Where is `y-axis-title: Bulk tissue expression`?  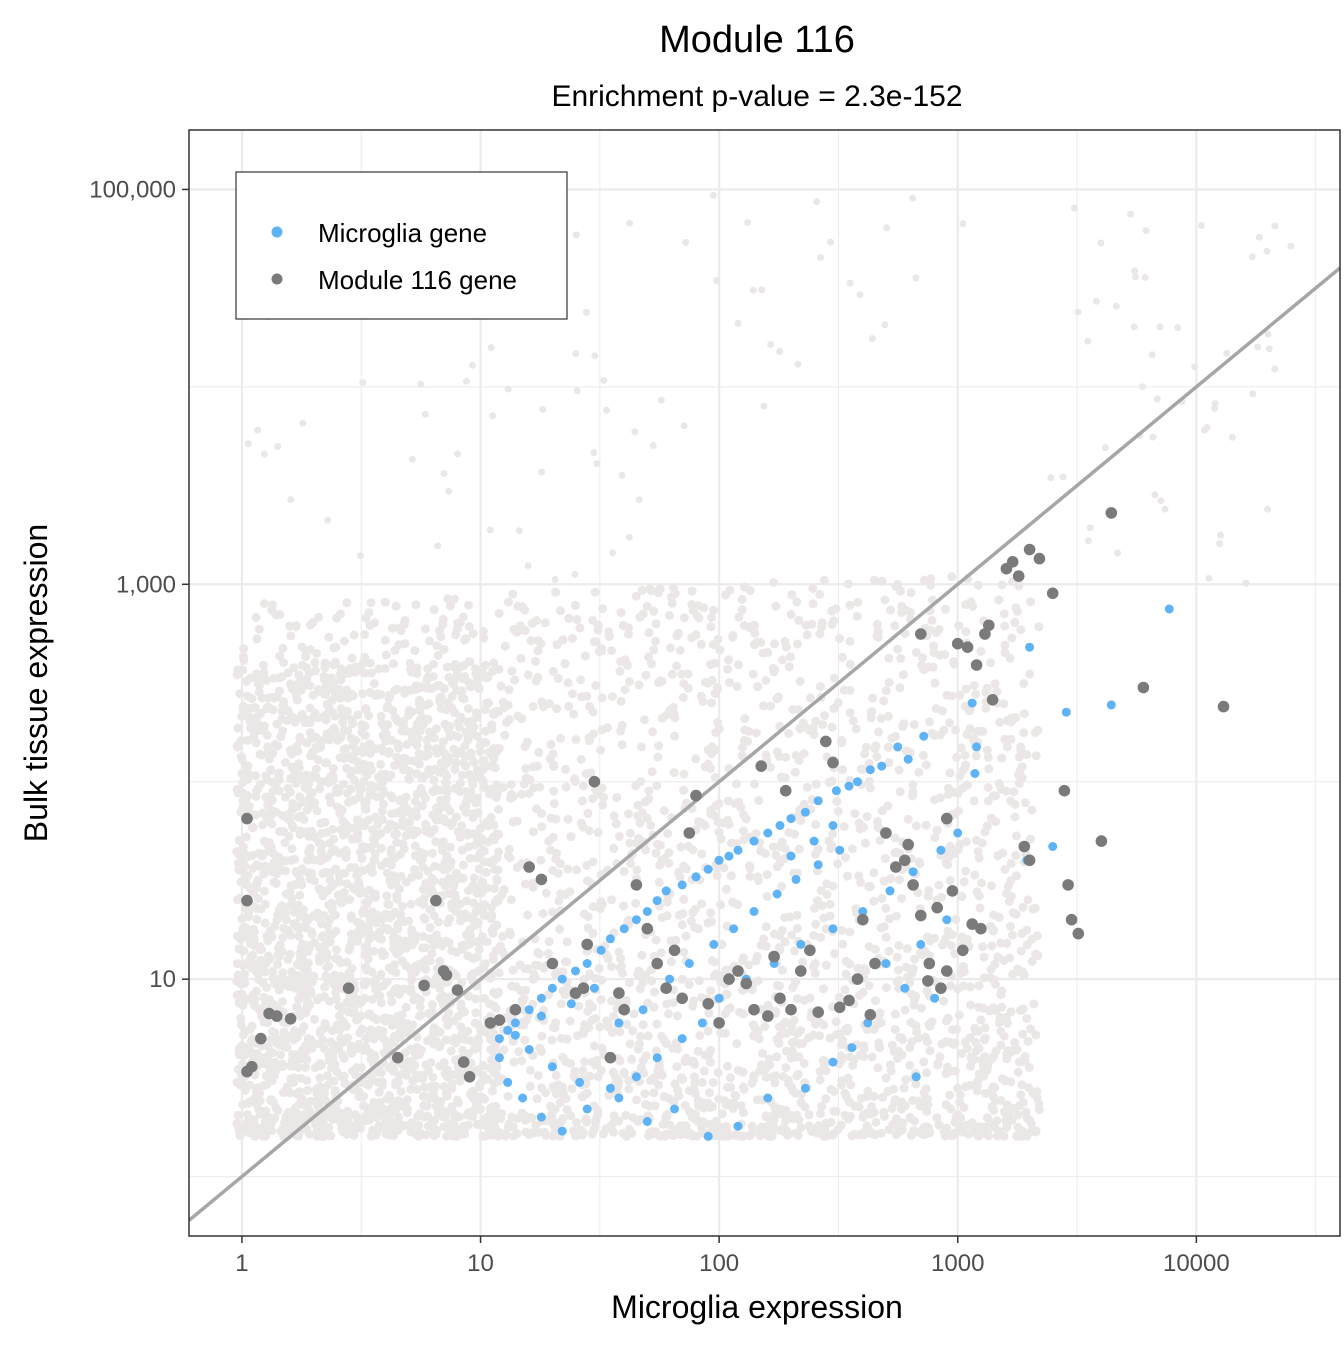
y-axis-title: Bulk tissue expression is located at coordinates (36, 683).